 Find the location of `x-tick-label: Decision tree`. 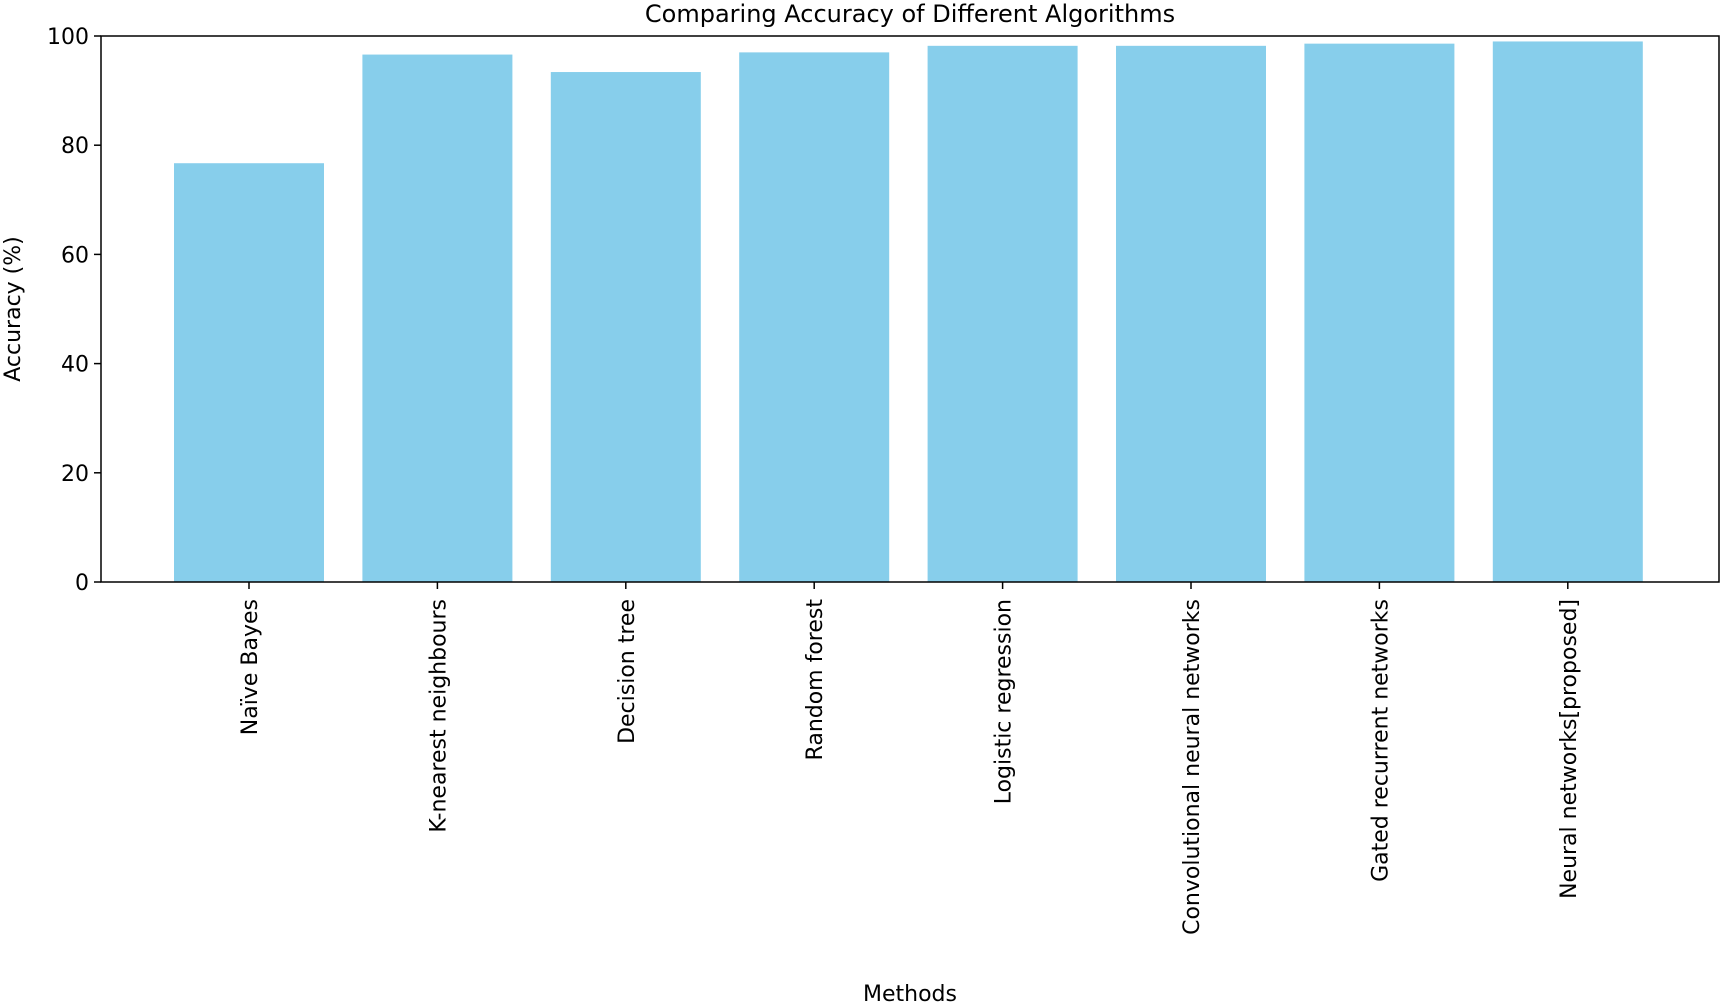

x-tick-label: Decision tree is located at coordinates (627, 671).